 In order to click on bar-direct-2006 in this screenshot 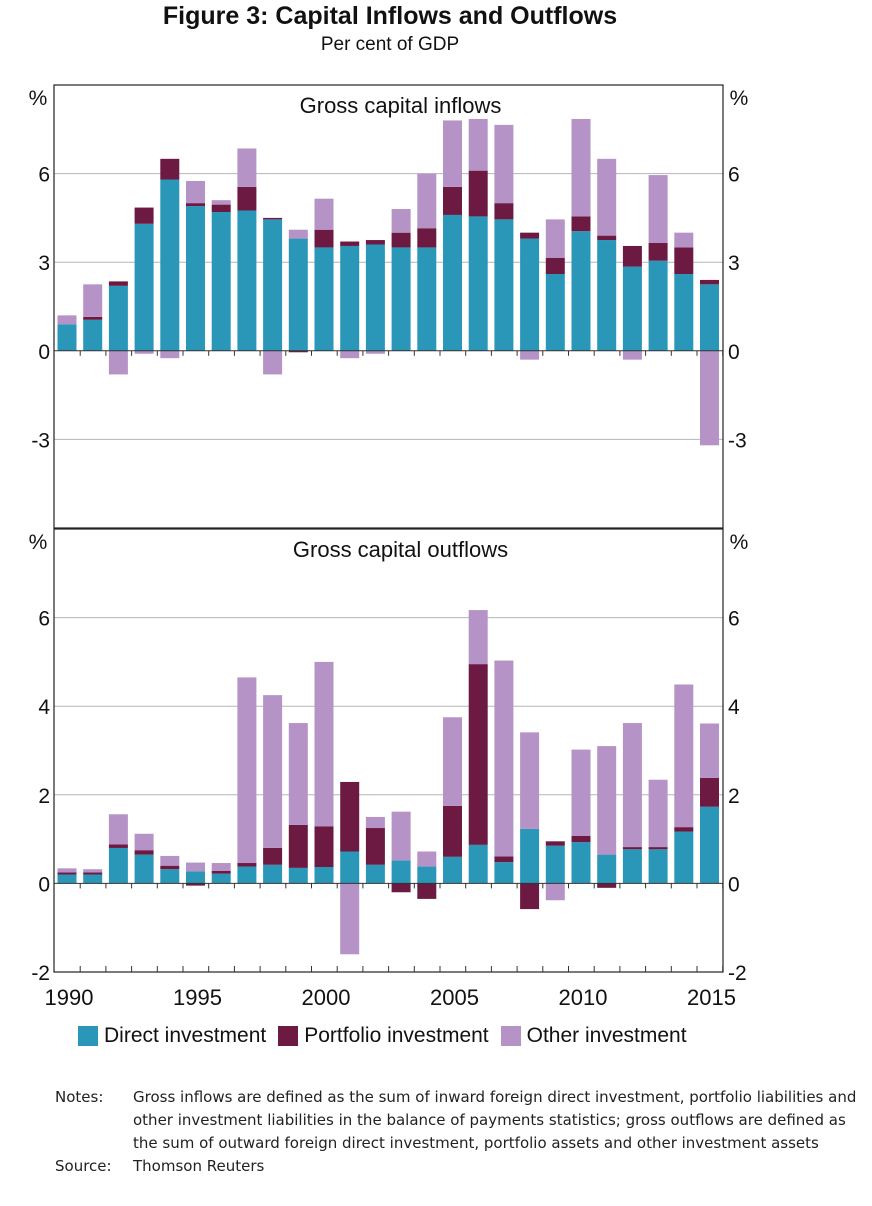, I will do `click(478, 283)`.